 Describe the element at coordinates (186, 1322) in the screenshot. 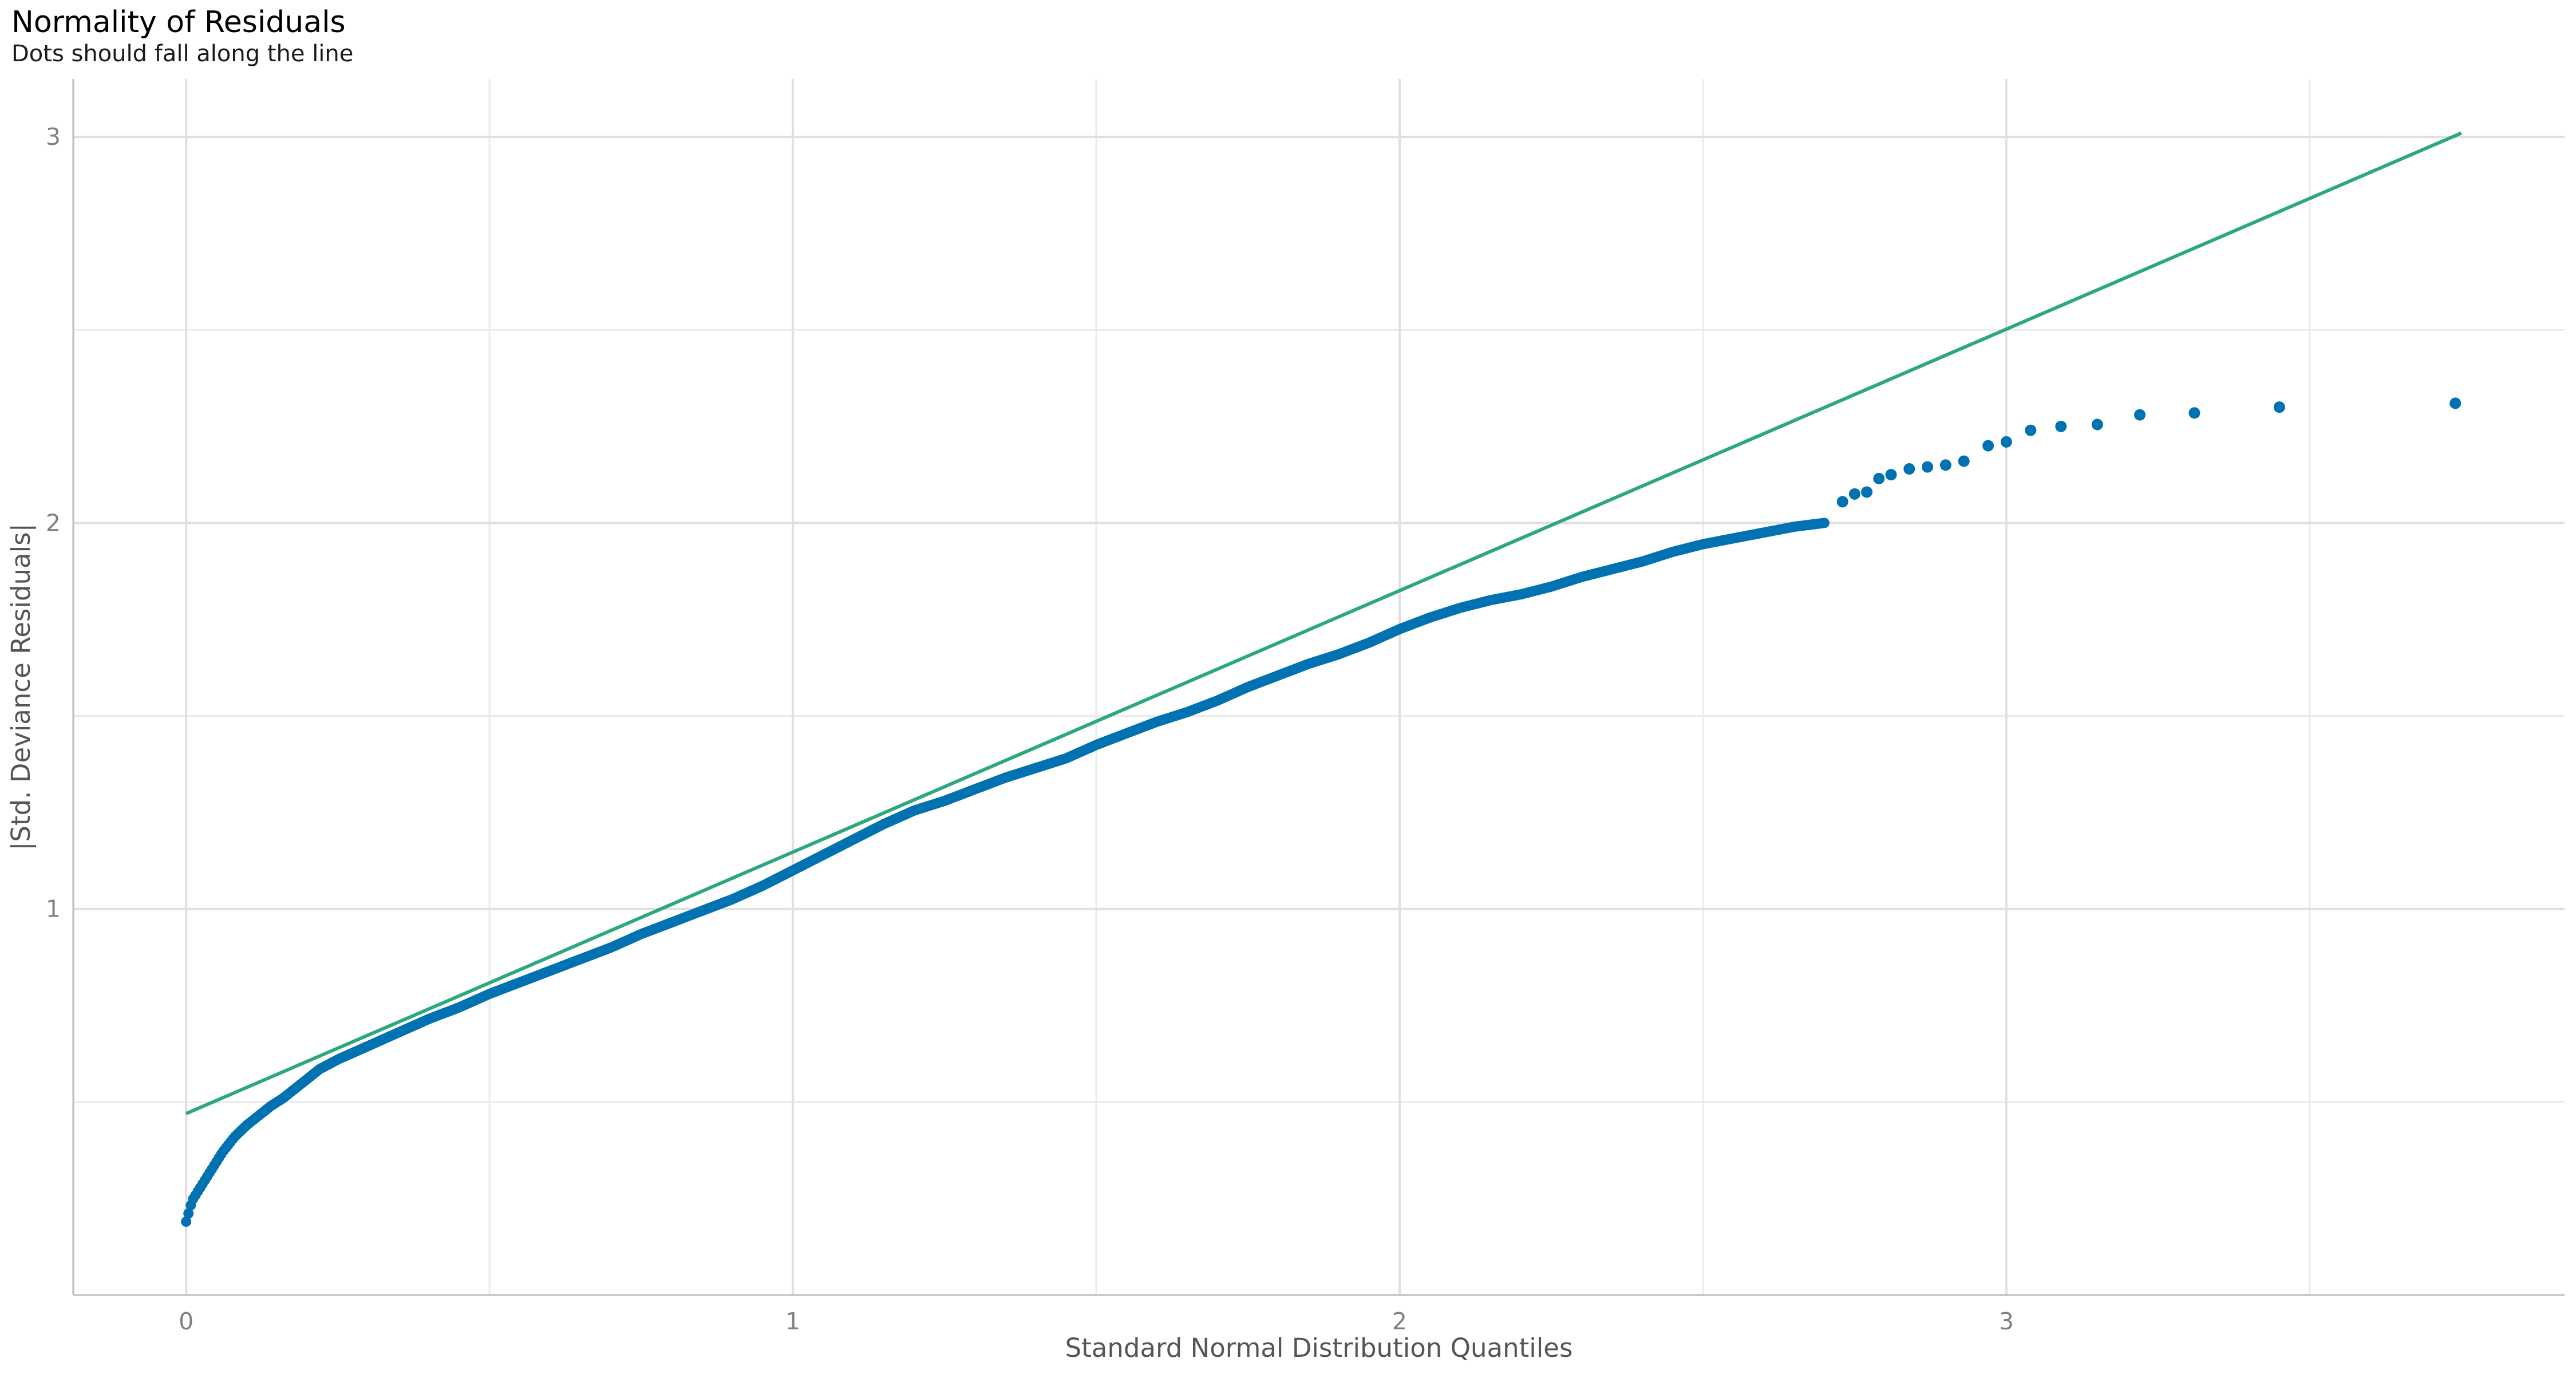

I see `x-tick-label: 0` at that location.